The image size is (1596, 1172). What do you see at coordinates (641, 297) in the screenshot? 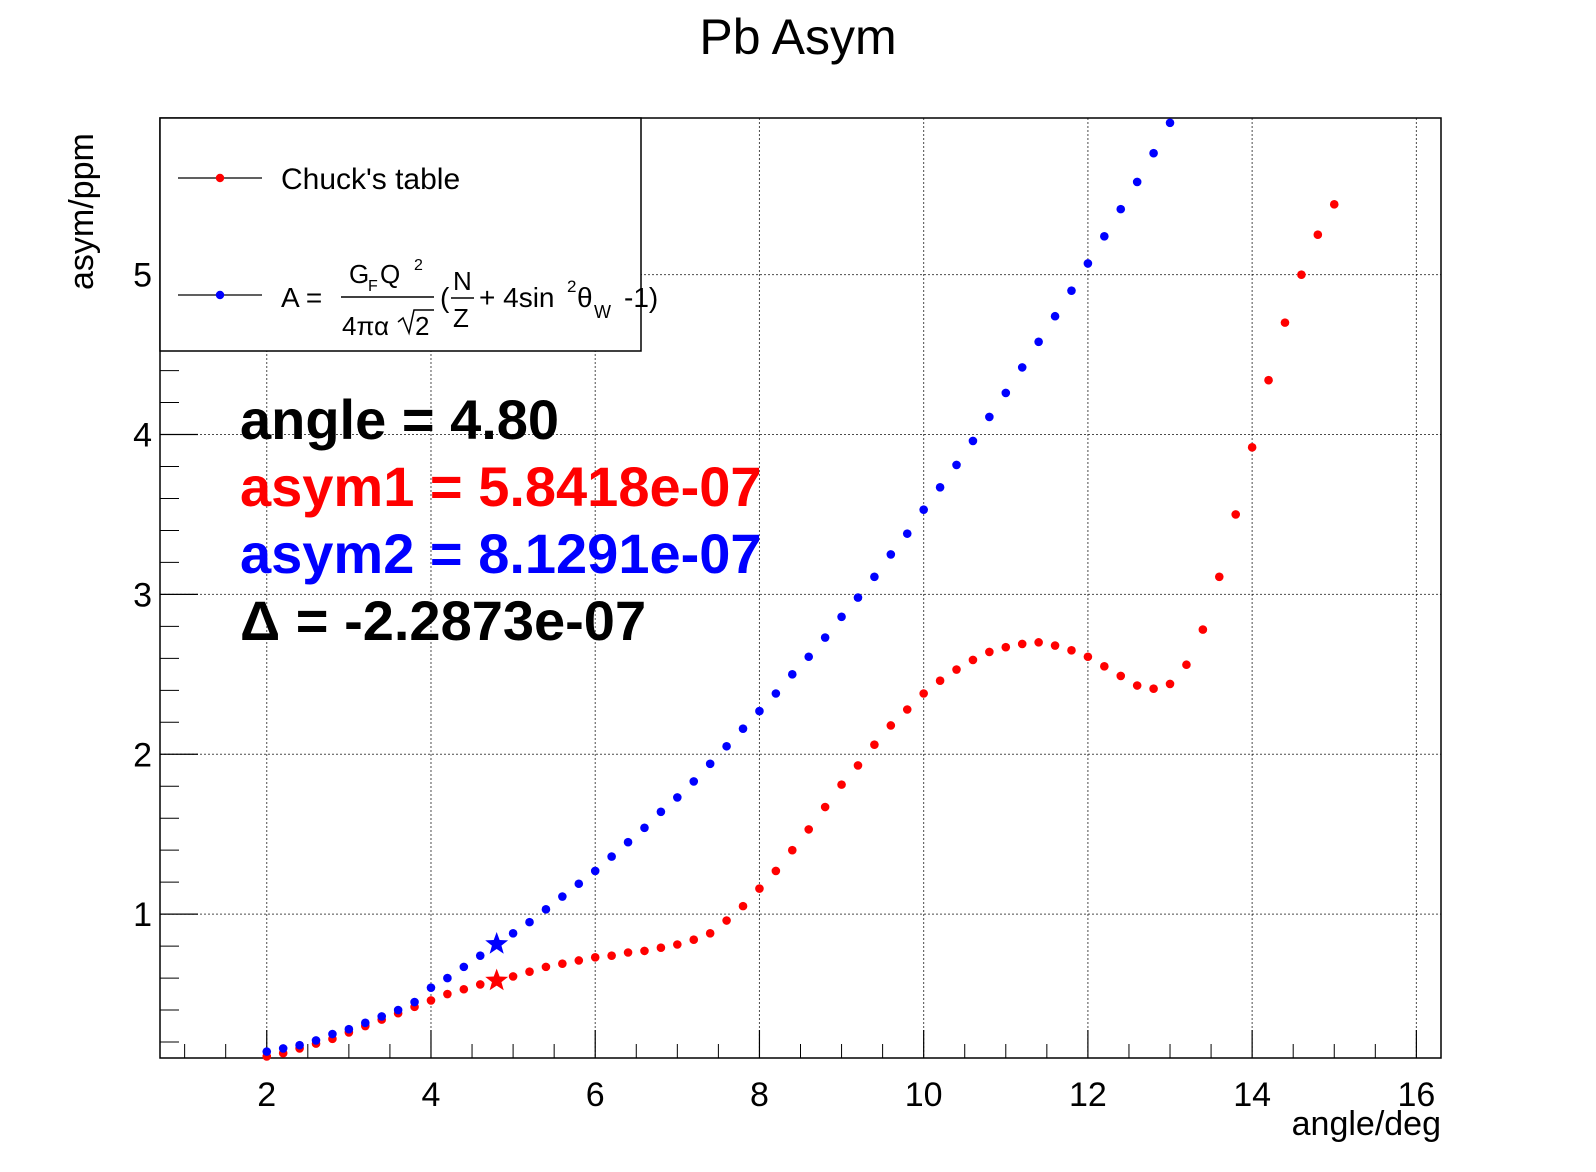
I see `formula-tail: -1)` at bounding box center [641, 297].